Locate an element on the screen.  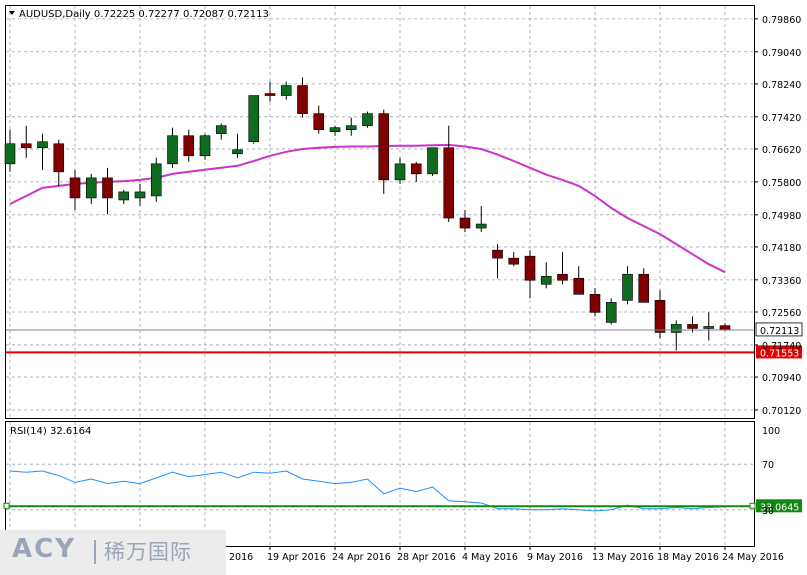
watermark-logo: ACY 稀万国际 is located at coordinates (113, 552).